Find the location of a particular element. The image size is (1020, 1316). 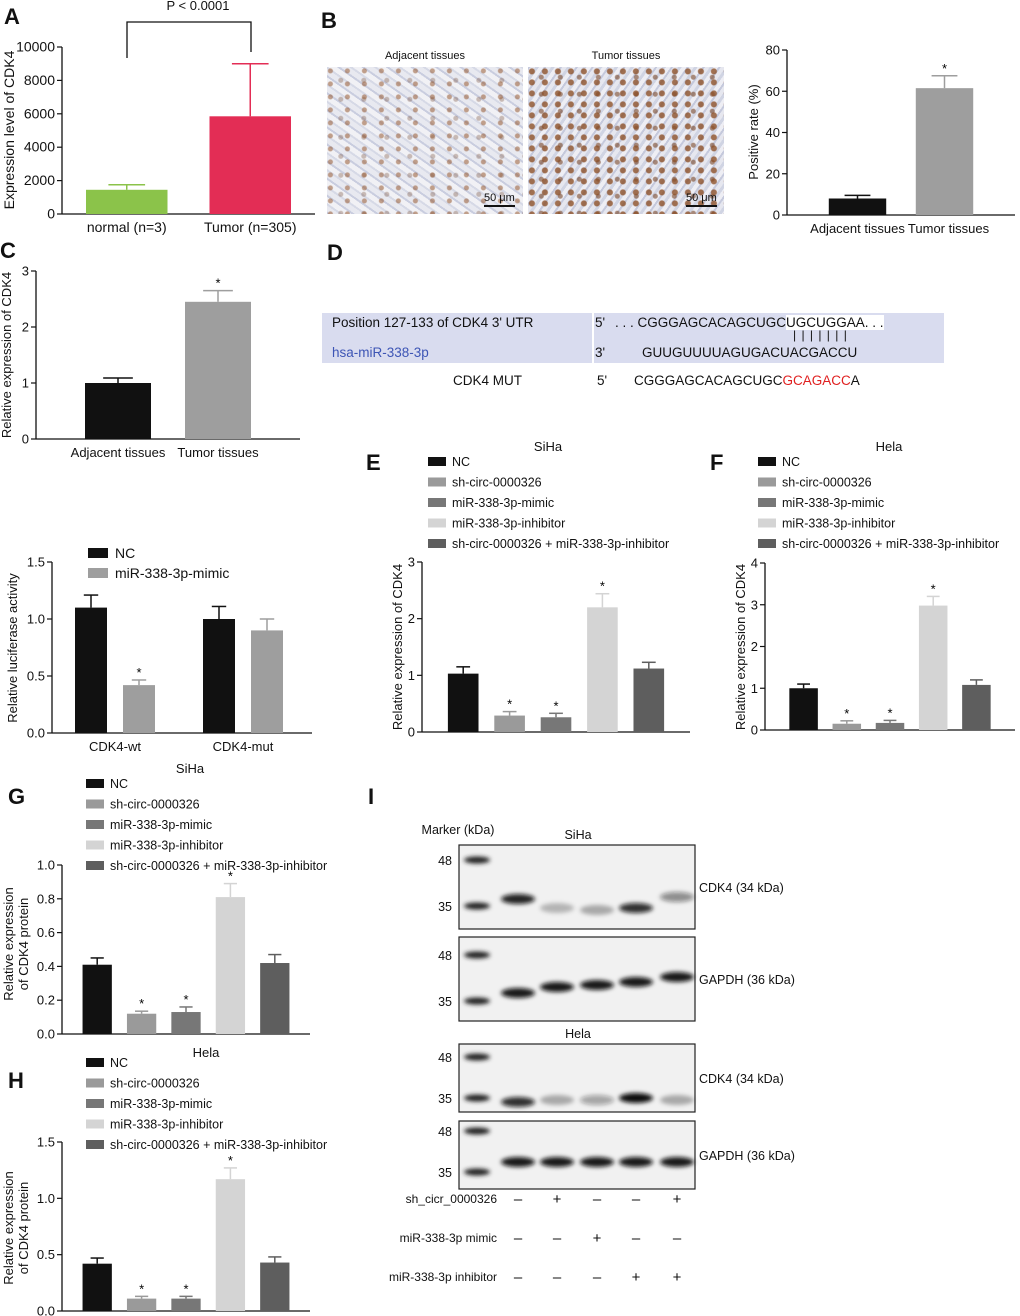

micrograph-title-adjacent: Adjacent tissues is located at coordinates (425, 56).